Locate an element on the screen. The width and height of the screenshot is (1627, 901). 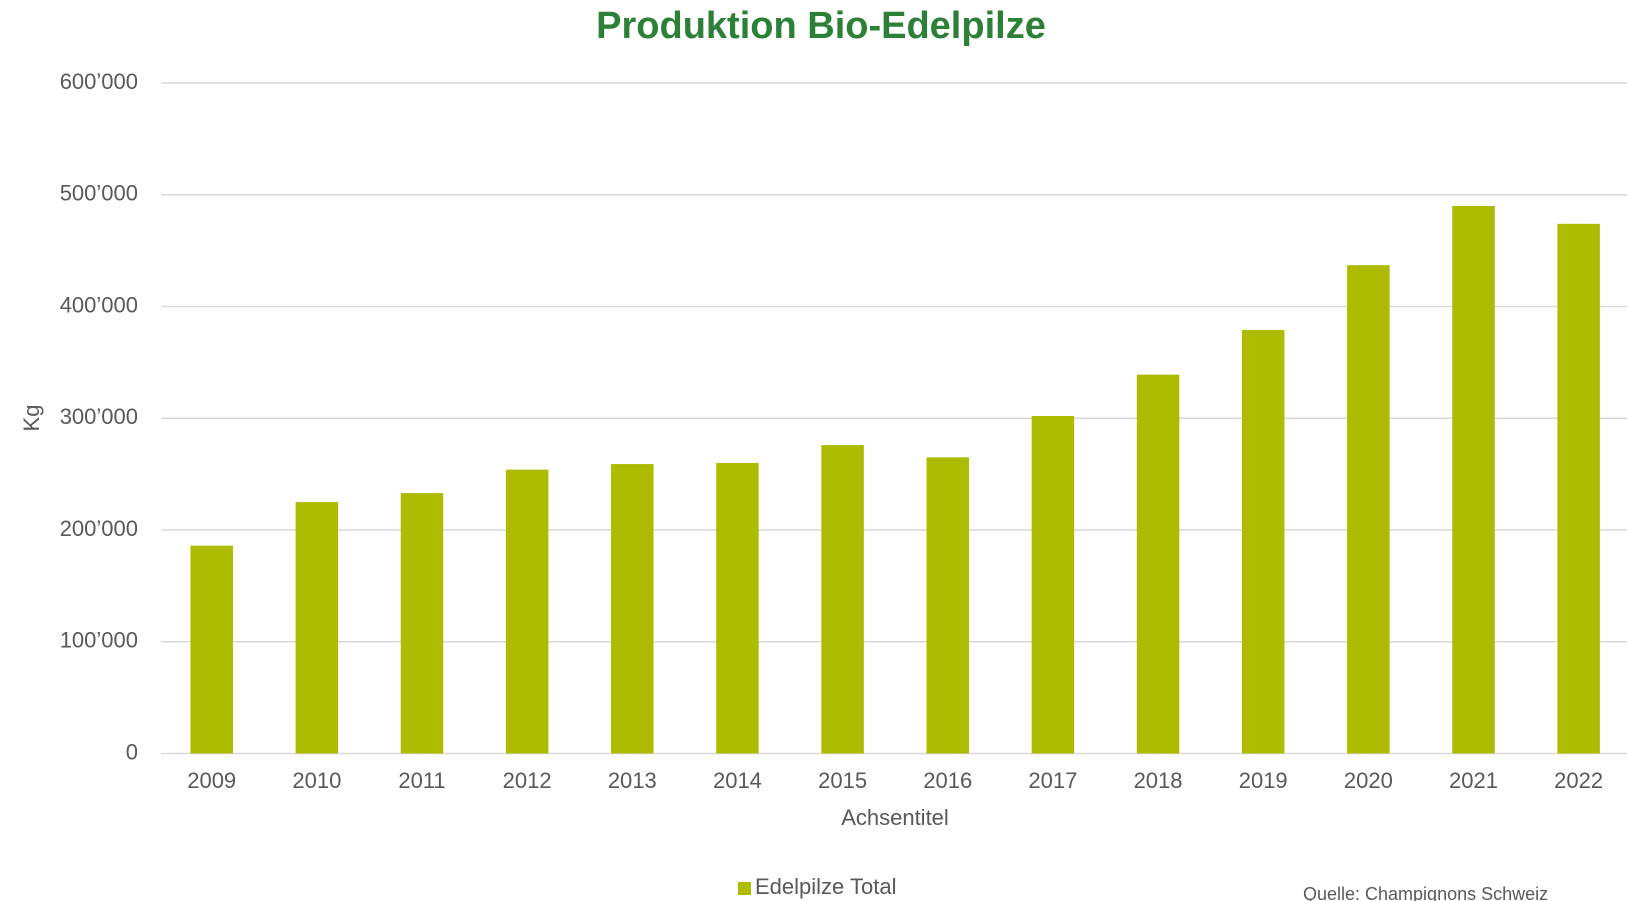
legend-label: Edelpilze Total is located at coordinates (825, 886).